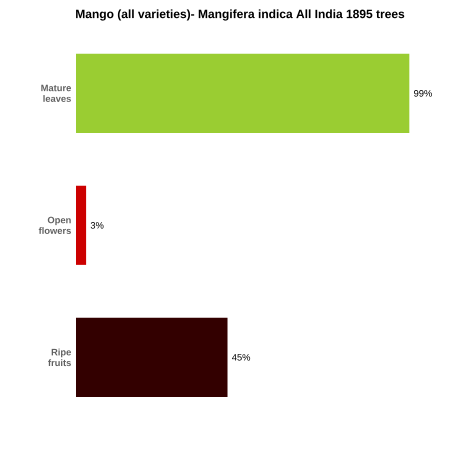 Image resolution: width=450 pixels, height=450 pixels. Describe the element at coordinates (54, 225) in the screenshot. I see `y-tick-label: Open flowers` at that location.